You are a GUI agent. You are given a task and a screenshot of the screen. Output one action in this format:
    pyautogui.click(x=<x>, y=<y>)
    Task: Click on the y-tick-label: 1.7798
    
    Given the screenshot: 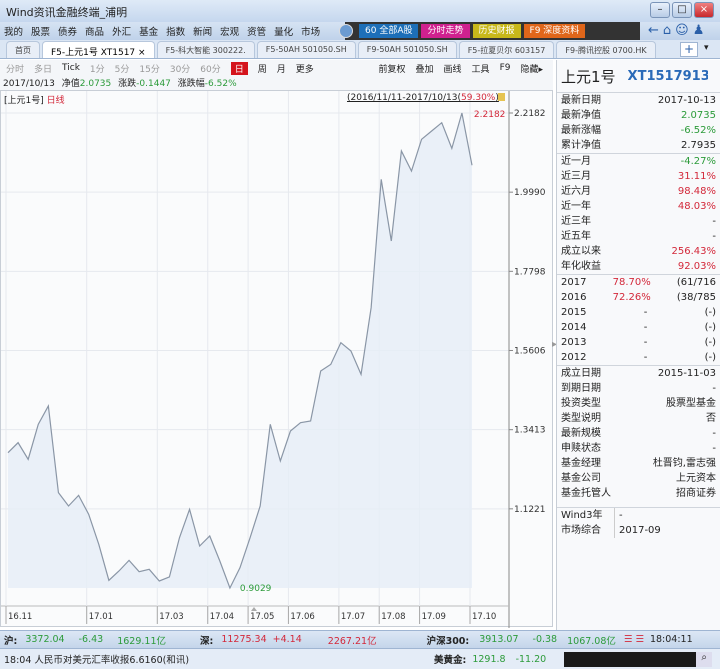 What is the action you would take?
    pyautogui.click(x=530, y=272)
    